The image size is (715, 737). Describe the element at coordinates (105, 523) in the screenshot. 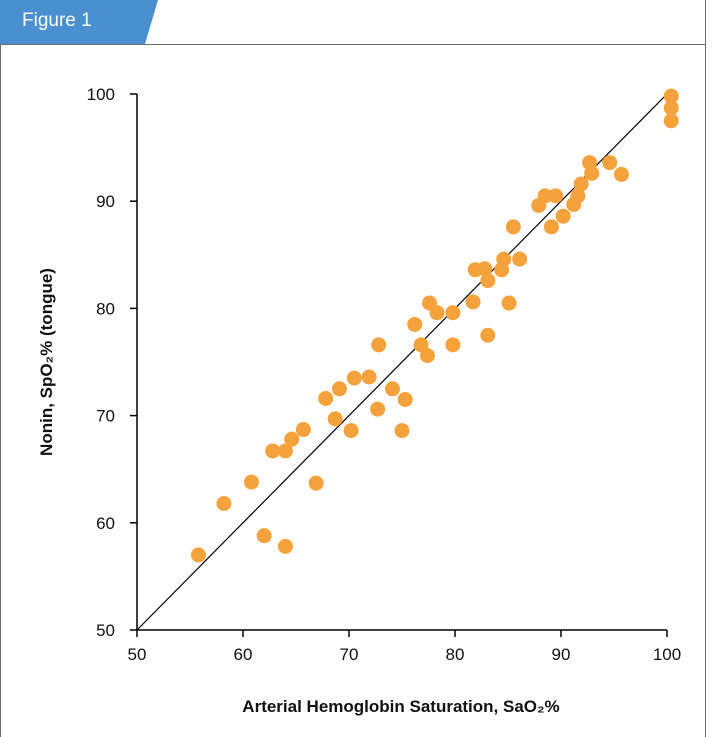

I see `y-tick-label: 60` at that location.